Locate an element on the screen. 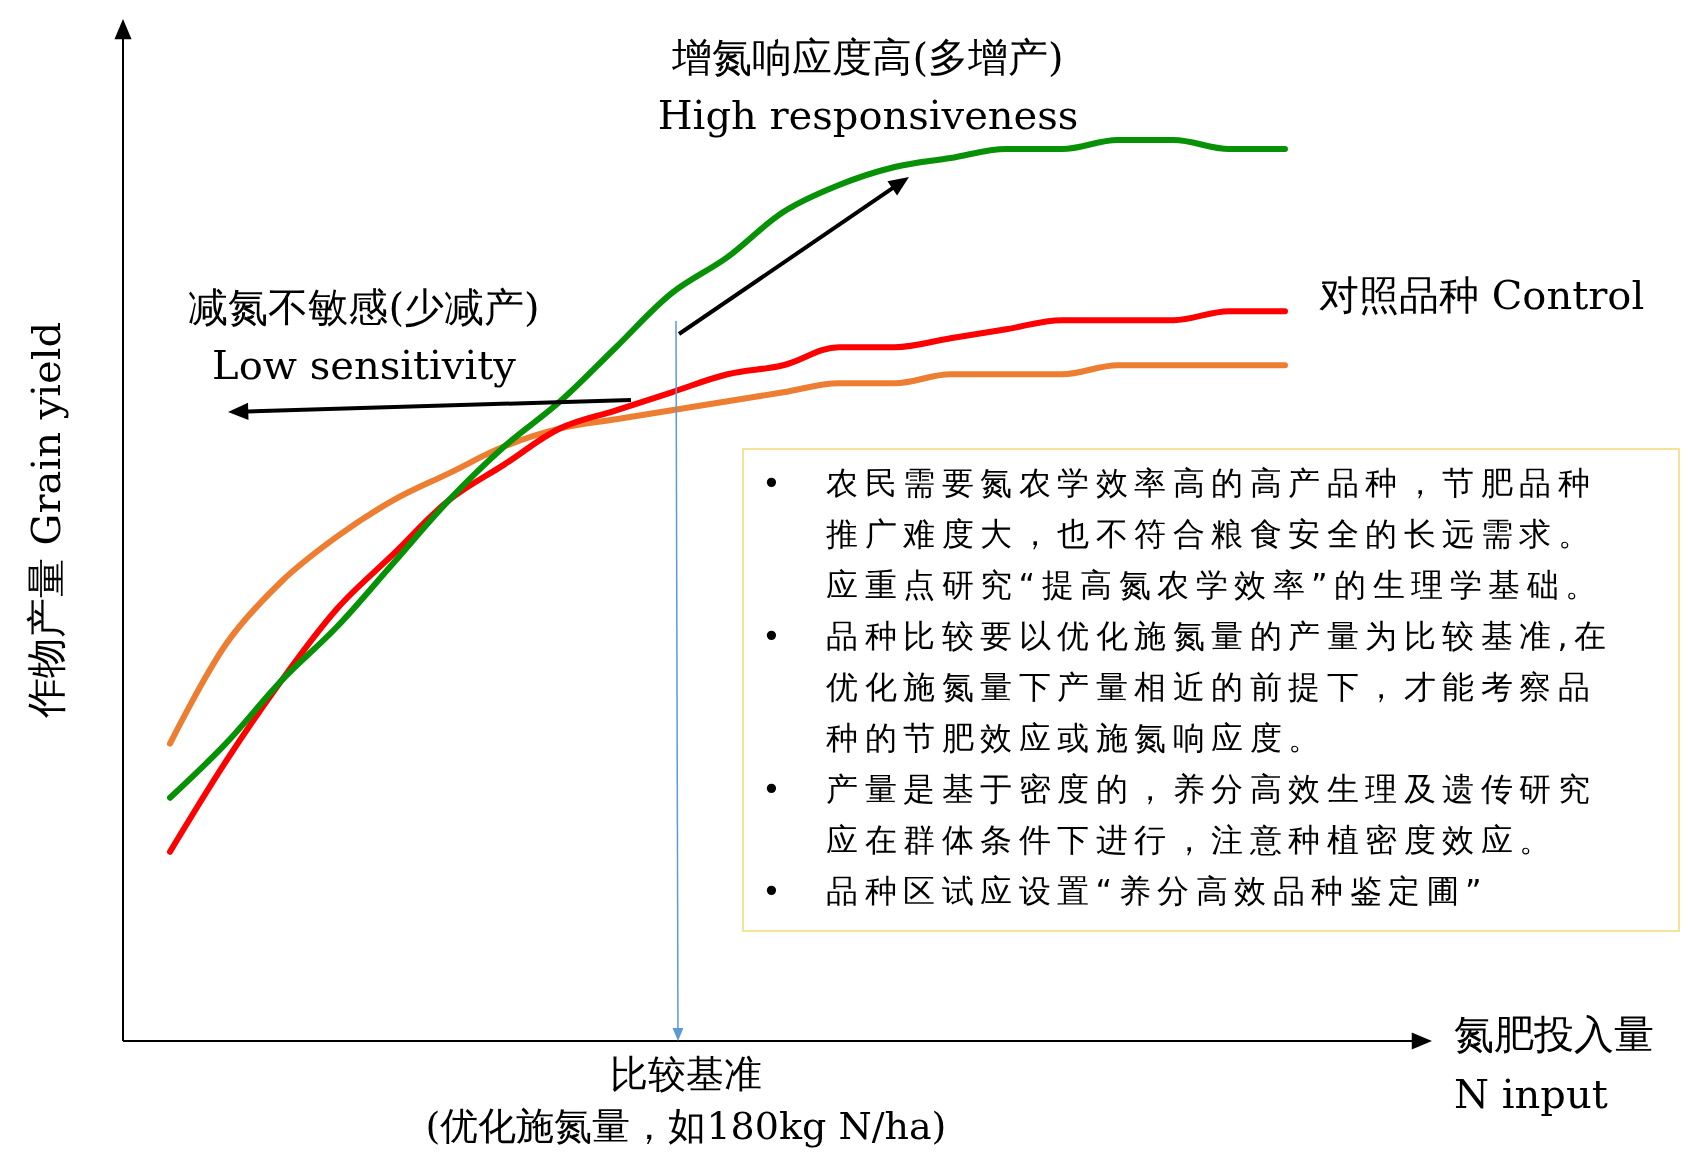 Image resolution: width=1692 pixels, height=1161 pixels. y-axis-title: 作物产量 Grain yield is located at coordinates (46, 520).